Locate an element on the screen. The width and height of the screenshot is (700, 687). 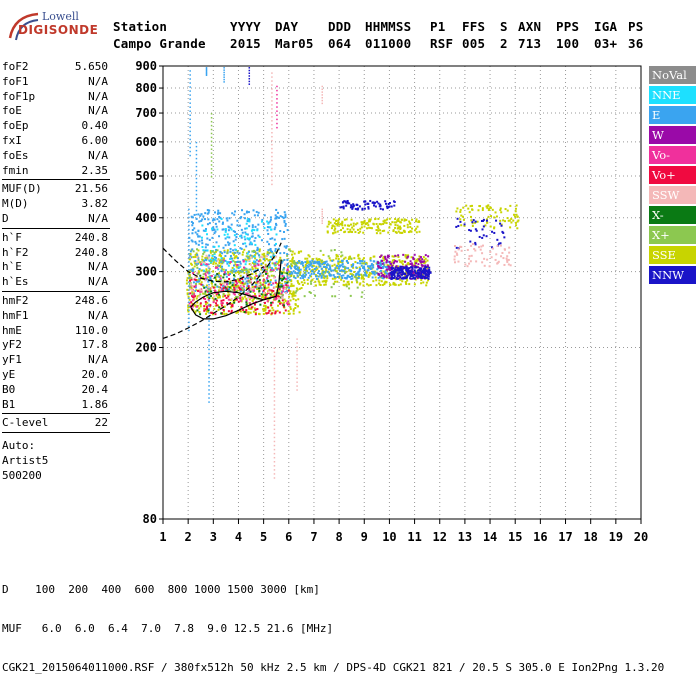
param-name: hmE is located at coordinates (12, 330).